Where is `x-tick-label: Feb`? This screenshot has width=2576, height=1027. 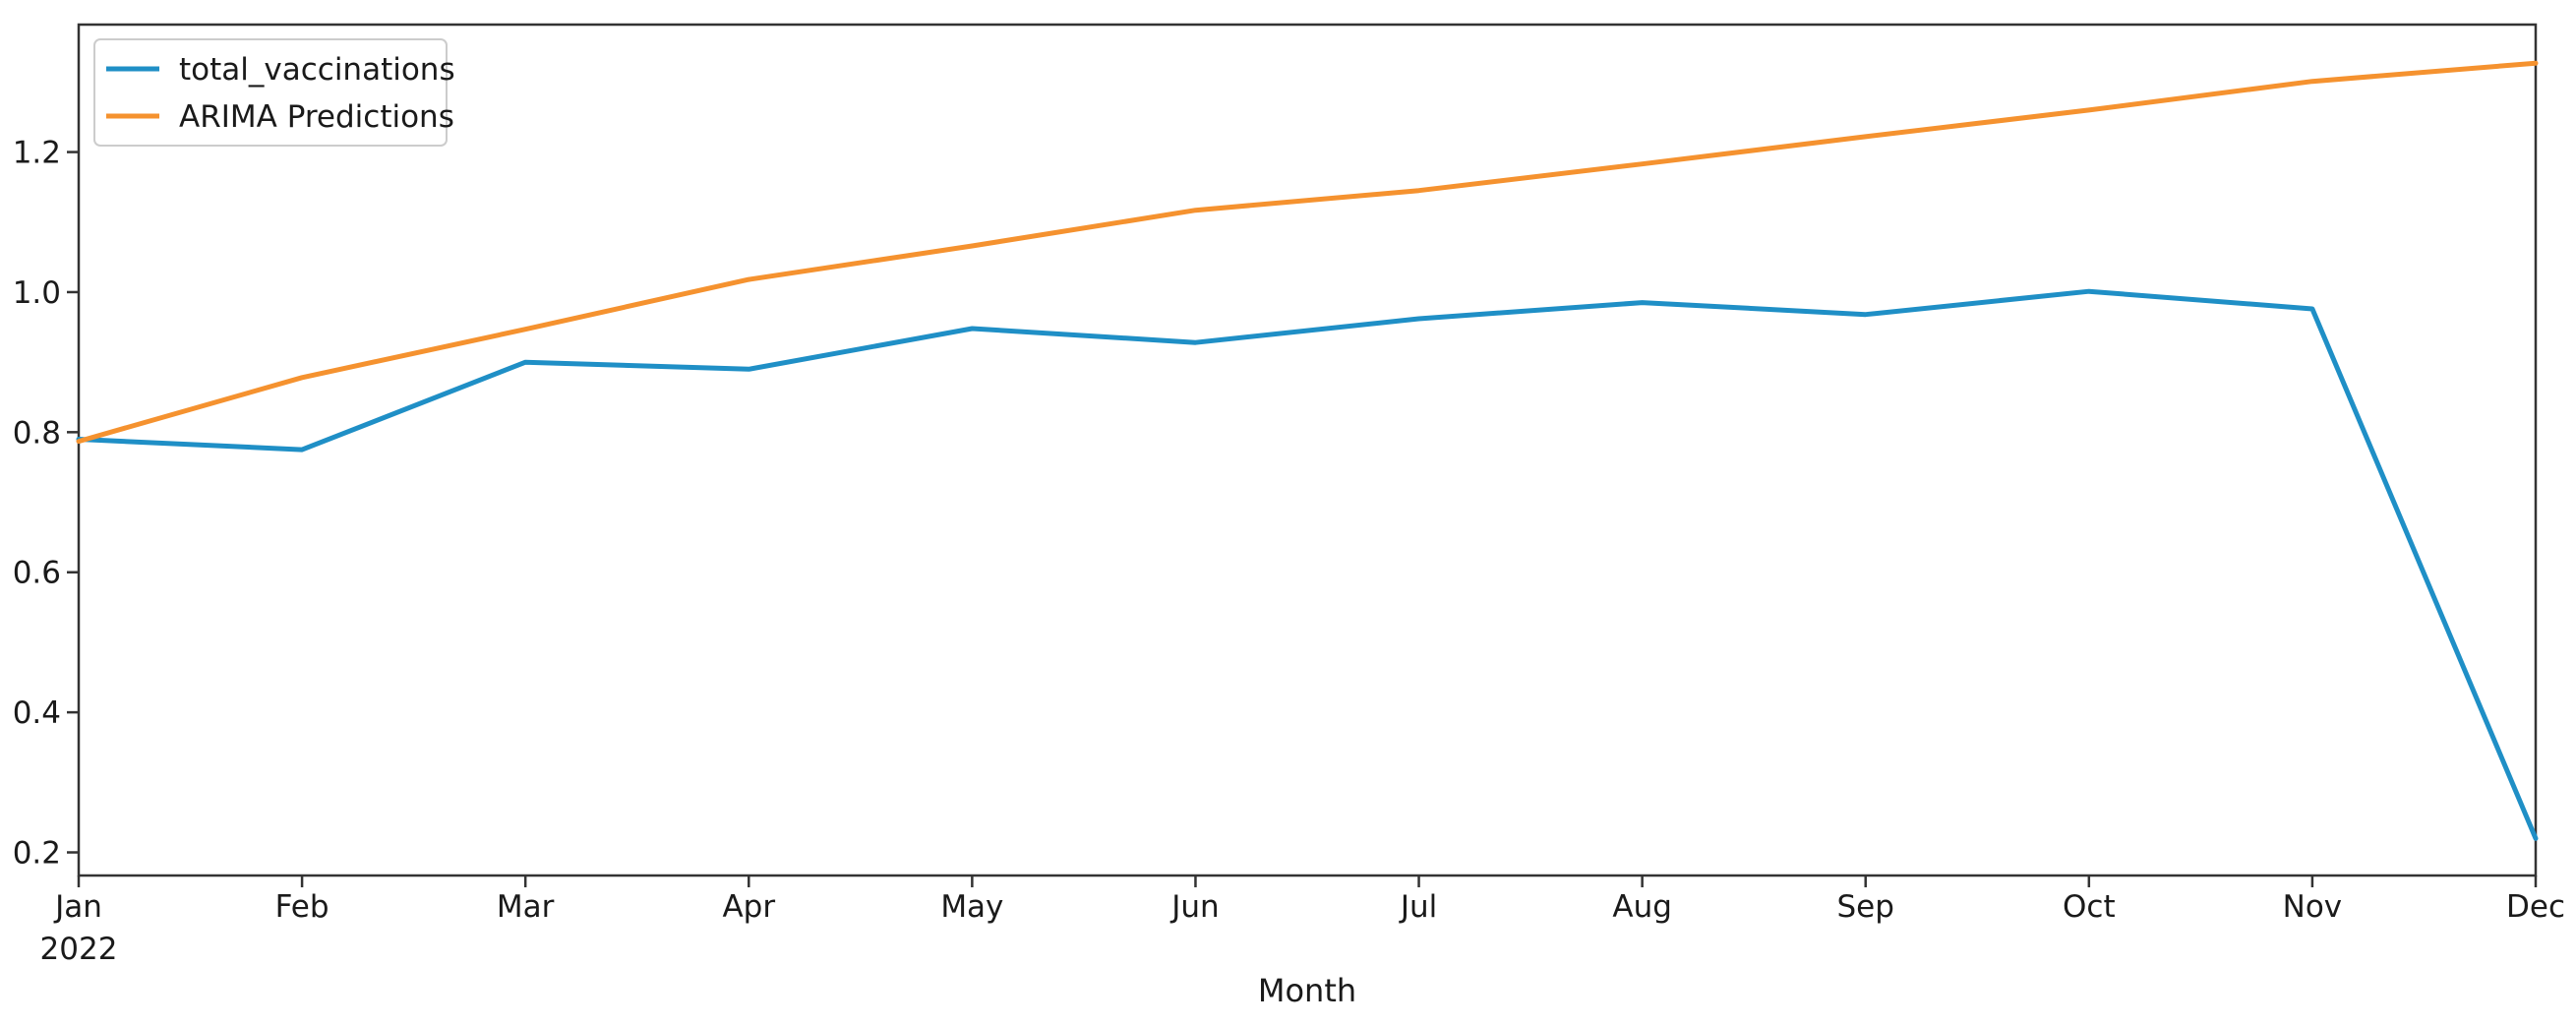 x-tick-label: Feb is located at coordinates (302, 907).